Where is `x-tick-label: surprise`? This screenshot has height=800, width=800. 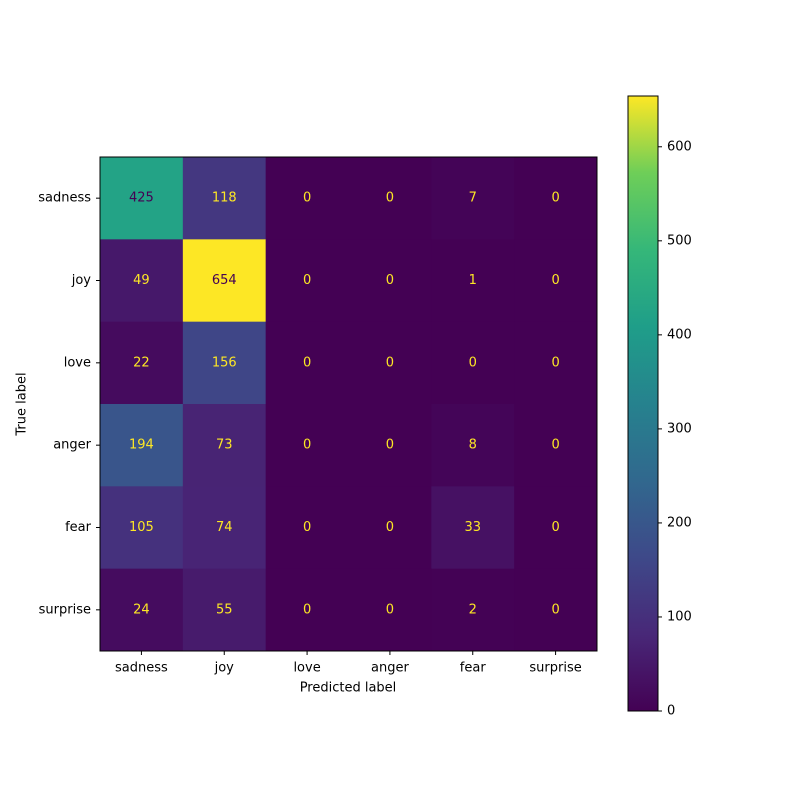
x-tick-label: surprise is located at coordinates (555, 668).